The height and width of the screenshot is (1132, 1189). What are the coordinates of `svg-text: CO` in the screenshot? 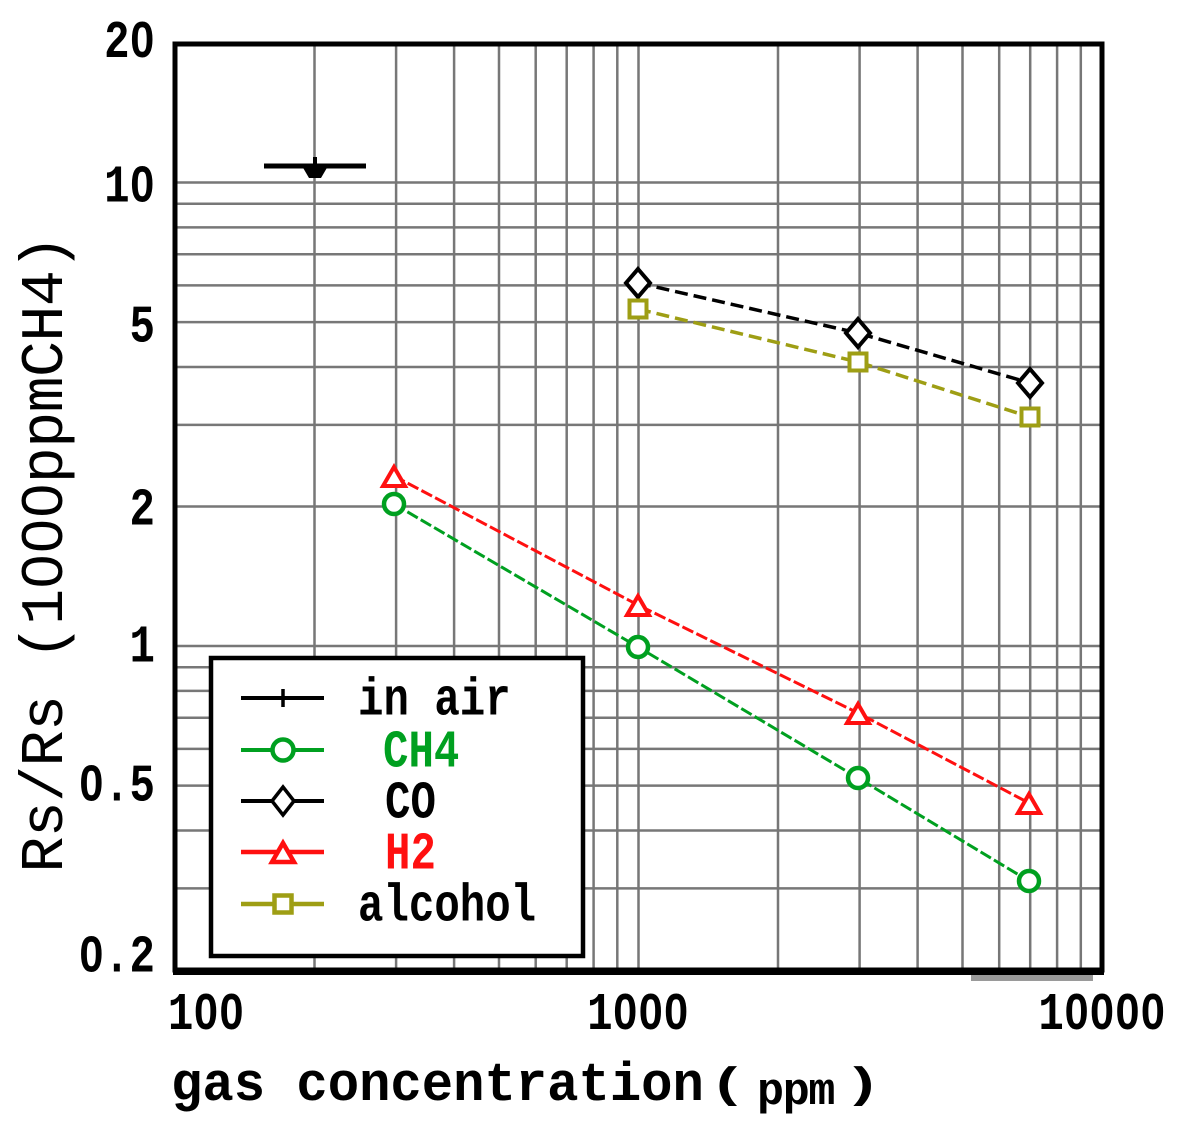 It's located at (410, 804).